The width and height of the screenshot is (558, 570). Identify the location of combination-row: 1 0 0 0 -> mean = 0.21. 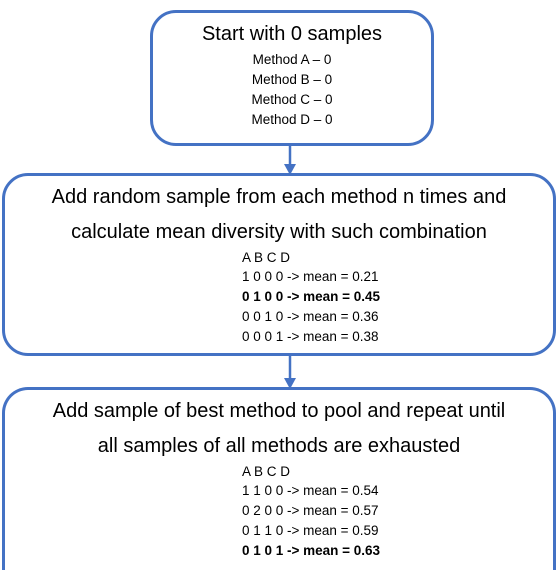
(310, 276).